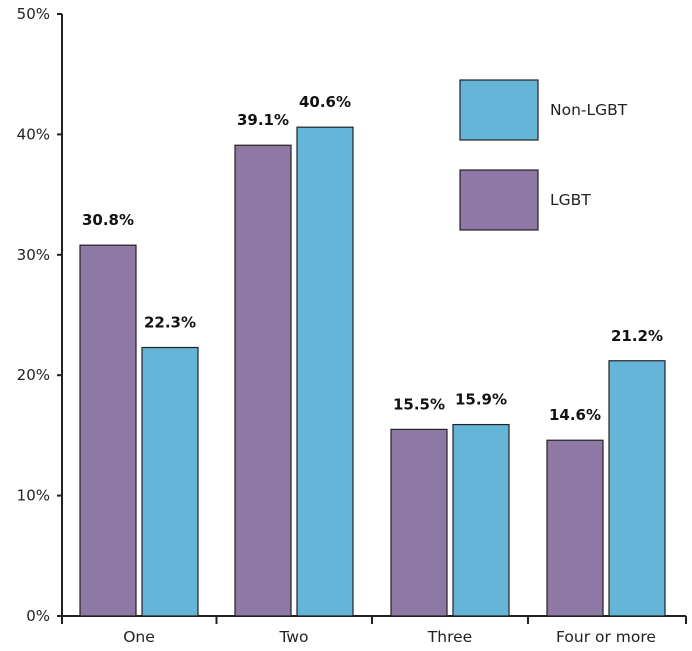 Image resolution: width=692 pixels, height=651 pixels. What do you see at coordinates (139, 637) in the screenshot?
I see `x-category-label: One` at bounding box center [139, 637].